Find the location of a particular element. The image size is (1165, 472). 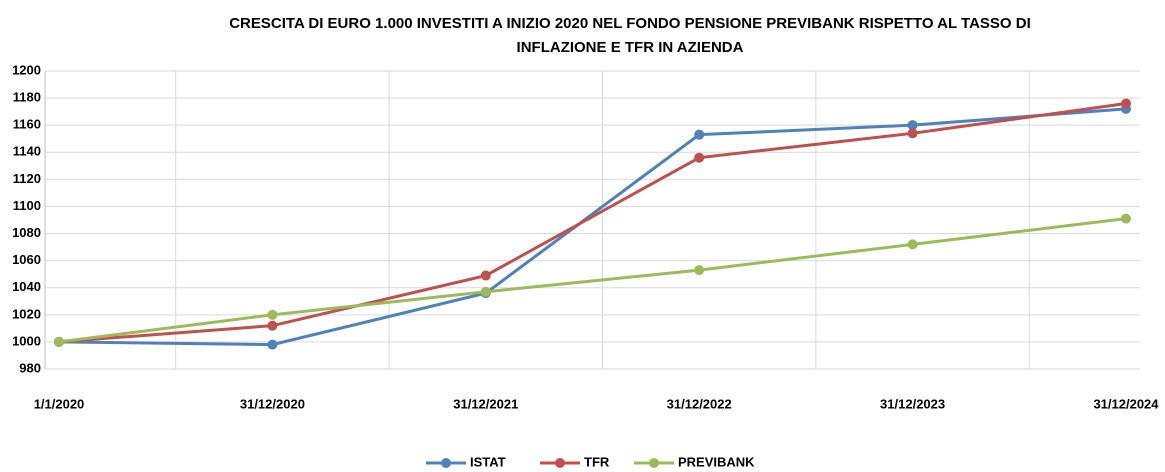

x-tick-label: 31/12/2020 is located at coordinates (272, 403).